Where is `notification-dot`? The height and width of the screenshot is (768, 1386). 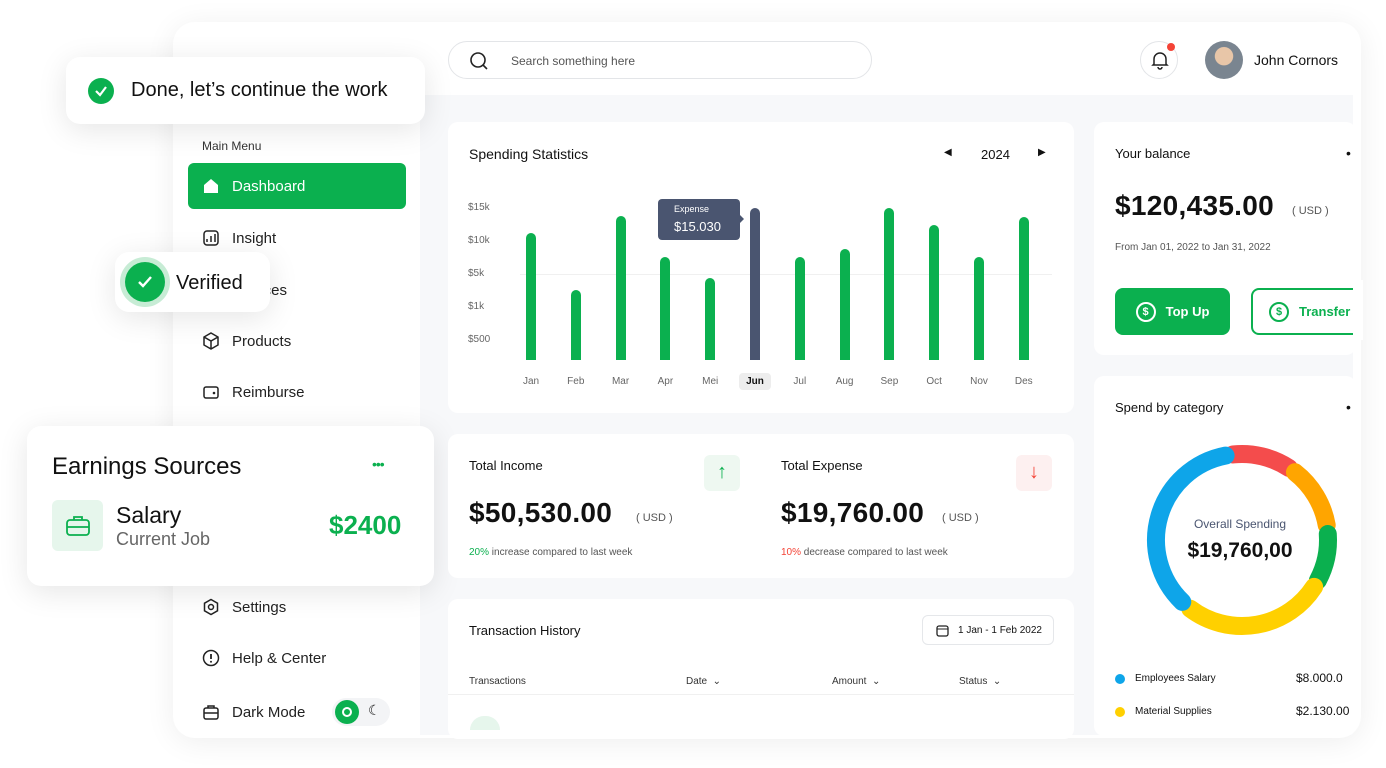
notification-dot is located at coordinates (1171, 47).